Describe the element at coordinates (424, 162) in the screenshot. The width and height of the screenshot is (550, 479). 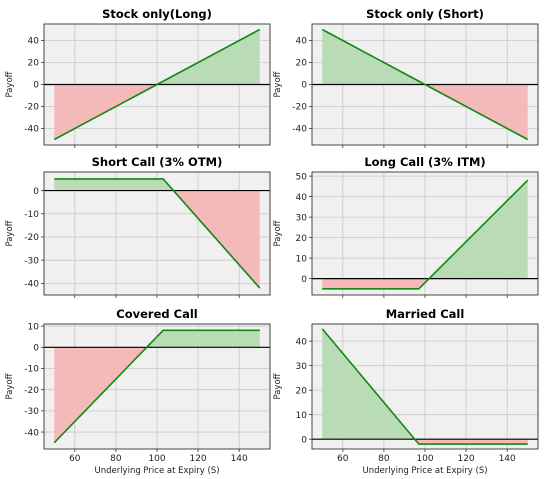
I see `subplot-title: Long Call (3% ITM)` at that location.